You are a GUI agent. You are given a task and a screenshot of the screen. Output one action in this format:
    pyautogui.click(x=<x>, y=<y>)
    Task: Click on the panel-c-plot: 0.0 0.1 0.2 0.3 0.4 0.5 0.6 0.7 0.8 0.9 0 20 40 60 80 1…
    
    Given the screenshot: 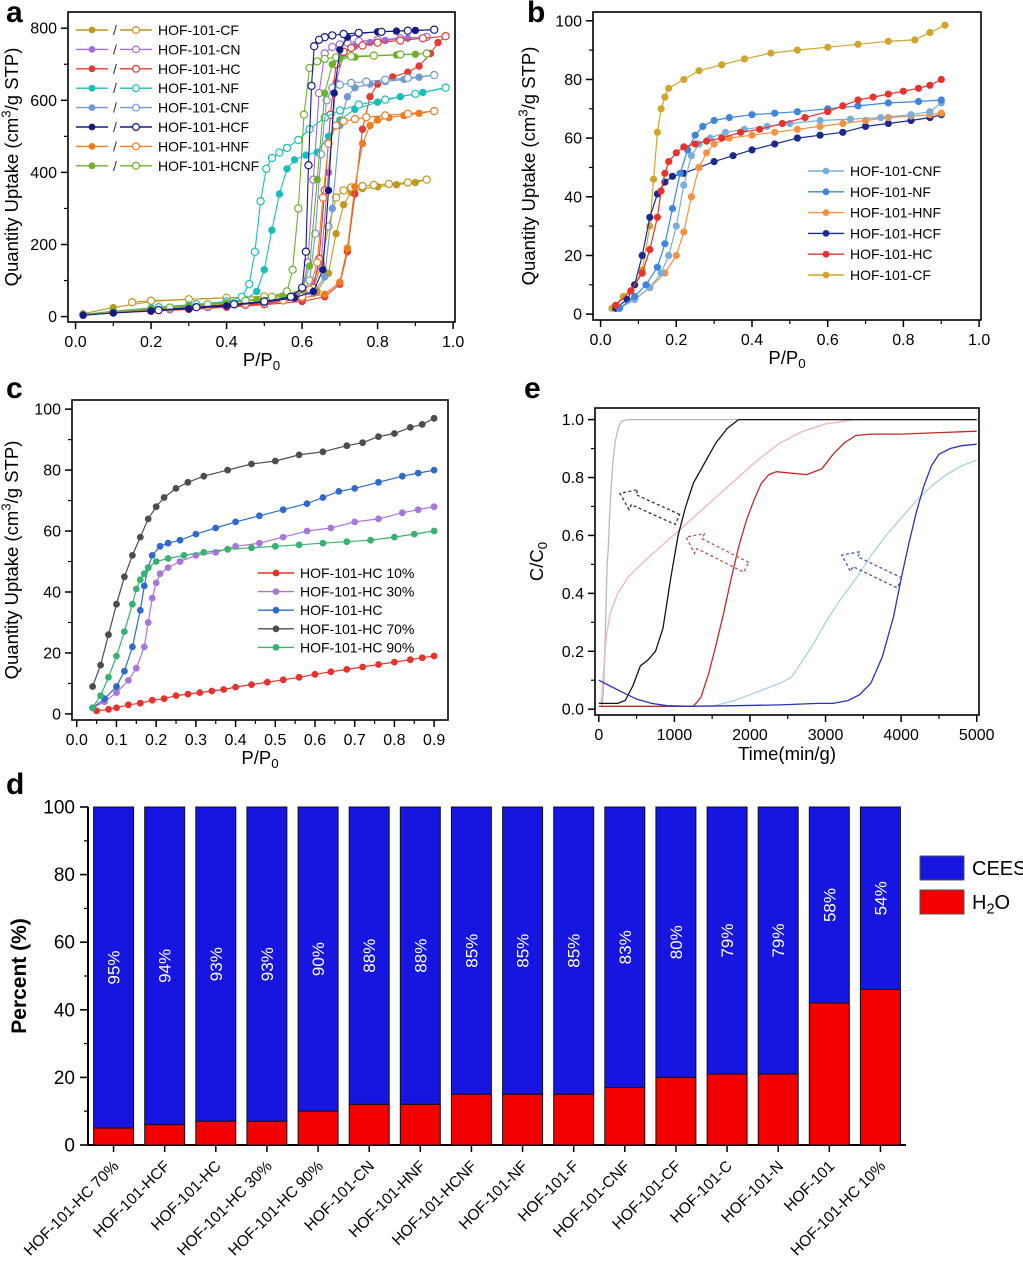 What is the action you would take?
    pyautogui.click(x=224, y=583)
    